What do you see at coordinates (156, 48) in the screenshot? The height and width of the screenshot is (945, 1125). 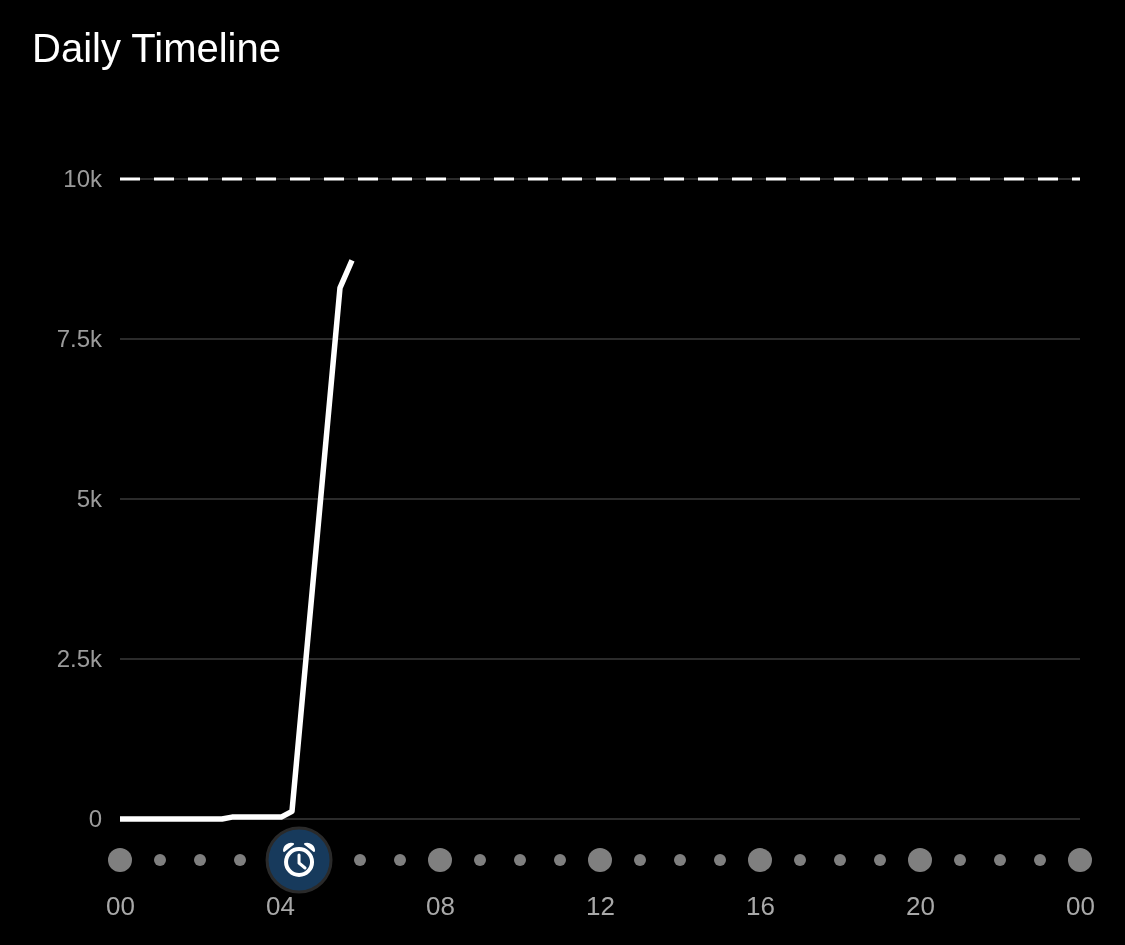 I see `chart-title: Daily Timeline` at bounding box center [156, 48].